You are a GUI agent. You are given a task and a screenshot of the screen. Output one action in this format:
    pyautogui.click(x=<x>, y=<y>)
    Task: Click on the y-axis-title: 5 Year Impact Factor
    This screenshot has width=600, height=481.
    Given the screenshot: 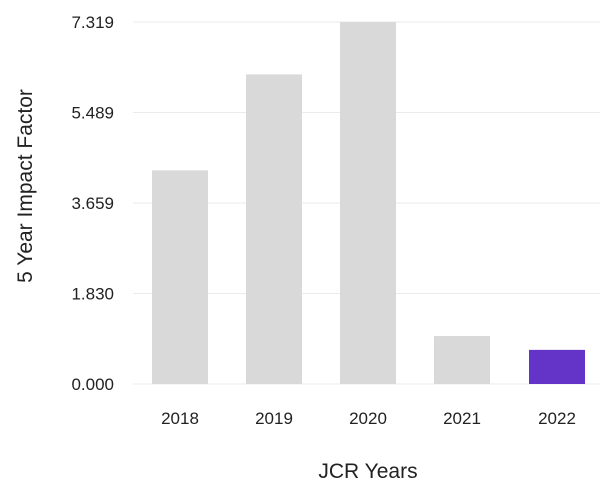 What is the action you would take?
    pyautogui.click(x=25, y=186)
    